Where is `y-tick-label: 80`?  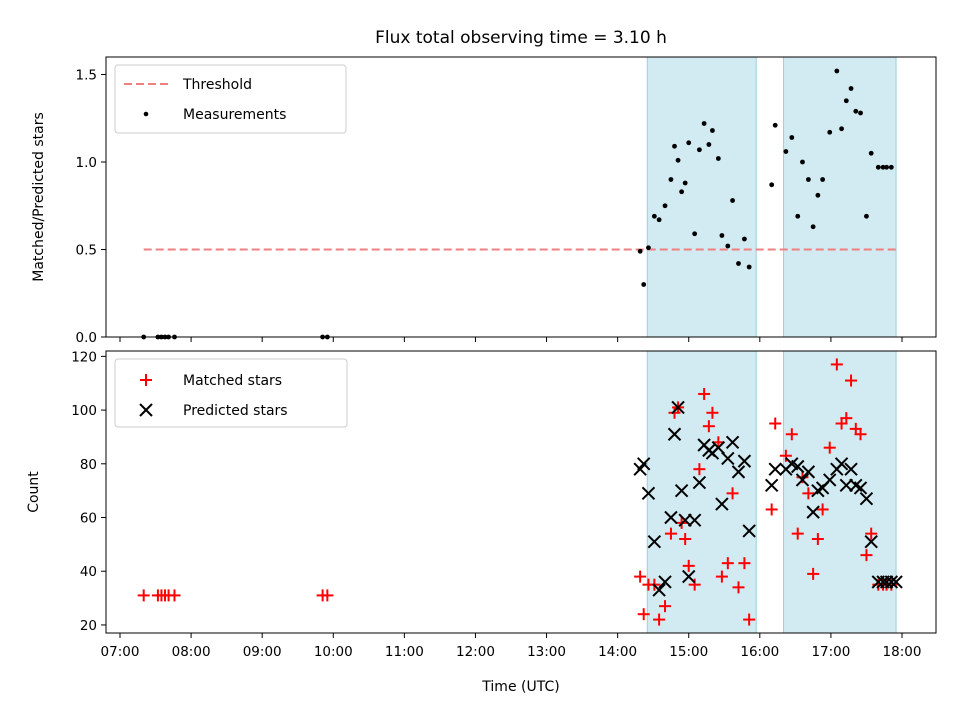
y-tick-label: 80 is located at coordinates (88, 465).